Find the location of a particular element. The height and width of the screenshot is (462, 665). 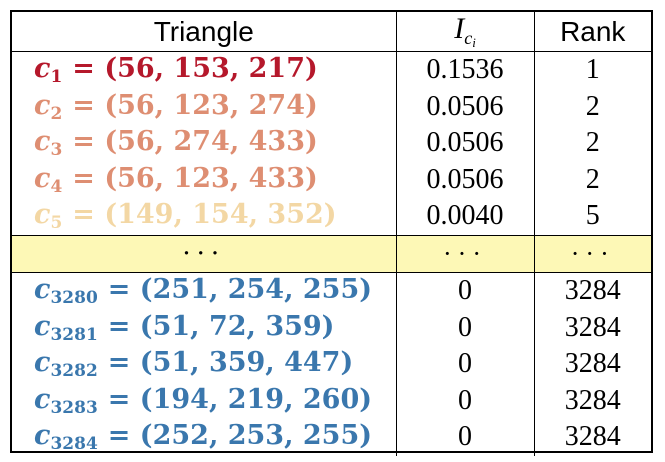

header-rank: Rank is located at coordinates (592, 32).